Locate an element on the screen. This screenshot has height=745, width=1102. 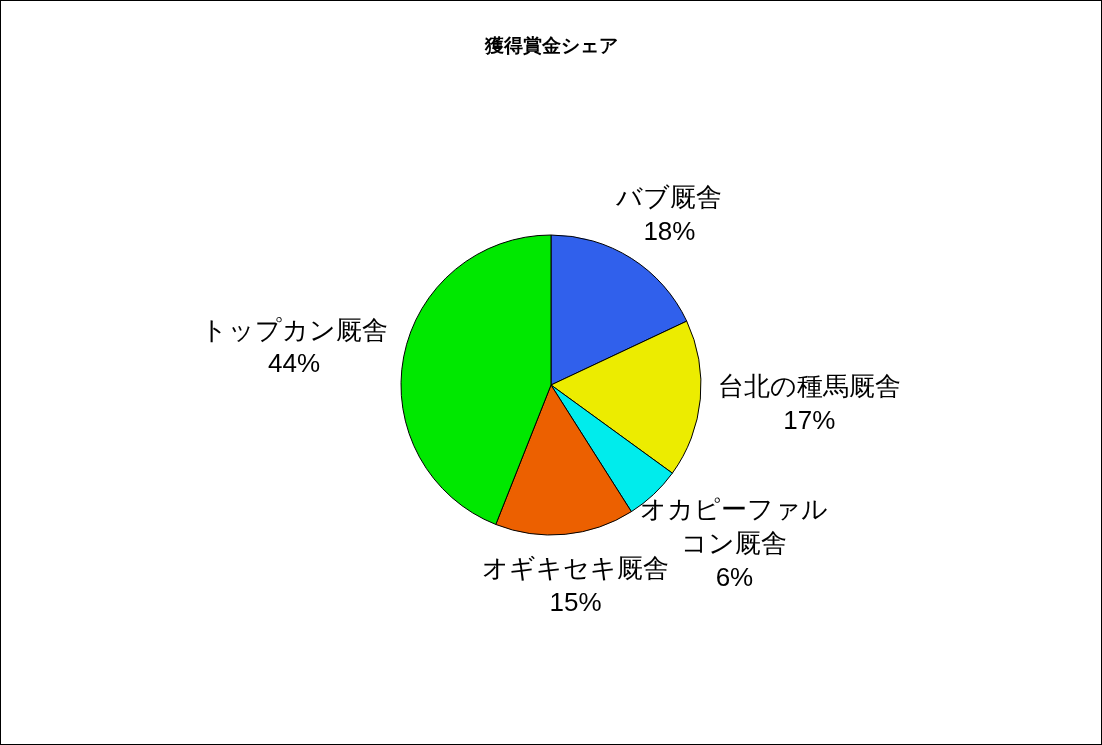
slice-label: トップカン厩舎 is located at coordinates (294, 330).